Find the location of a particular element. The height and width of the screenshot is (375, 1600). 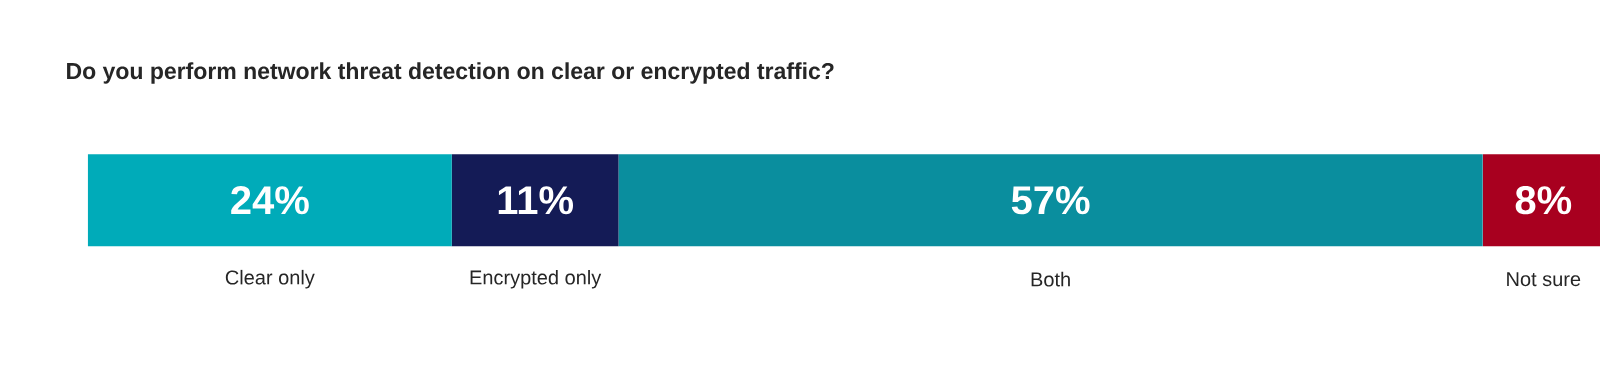

data-label: 57% is located at coordinates (1050, 200).